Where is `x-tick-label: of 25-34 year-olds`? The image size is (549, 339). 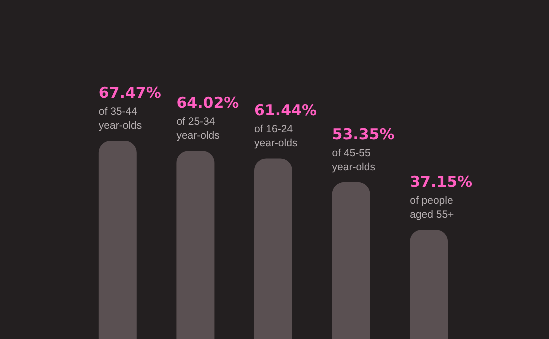
x-tick-label: of 25-34 year-olds is located at coordinates (198, 129).